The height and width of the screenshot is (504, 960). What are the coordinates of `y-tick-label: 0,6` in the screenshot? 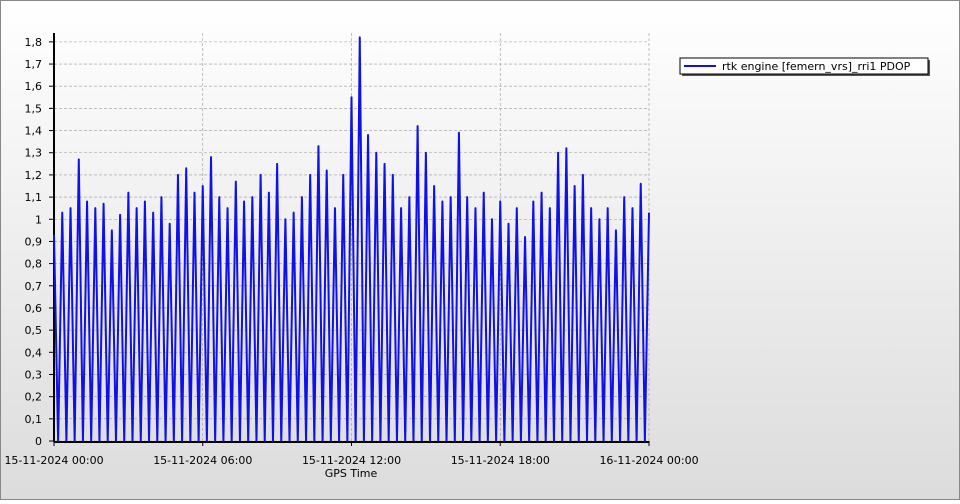 It's located at (34, 308).